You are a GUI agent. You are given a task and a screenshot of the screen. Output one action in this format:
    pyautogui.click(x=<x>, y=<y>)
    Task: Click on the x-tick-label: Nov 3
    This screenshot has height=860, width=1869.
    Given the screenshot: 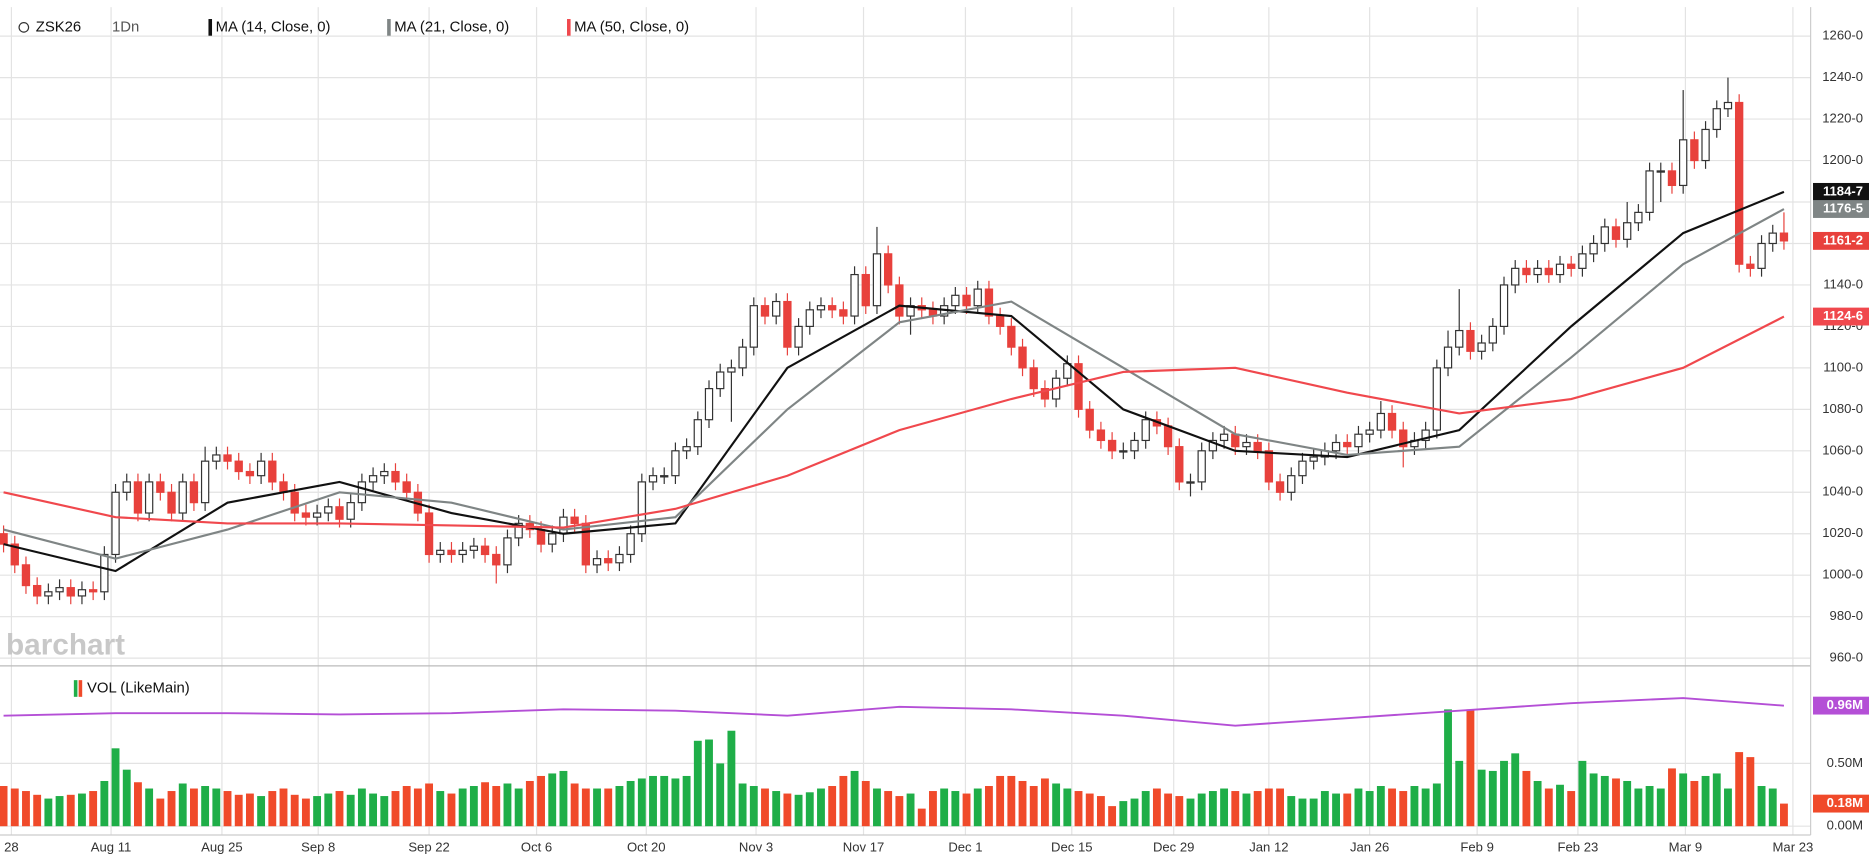 What is the action you would take?
    pyautogui.click(x=756, y=847)
    